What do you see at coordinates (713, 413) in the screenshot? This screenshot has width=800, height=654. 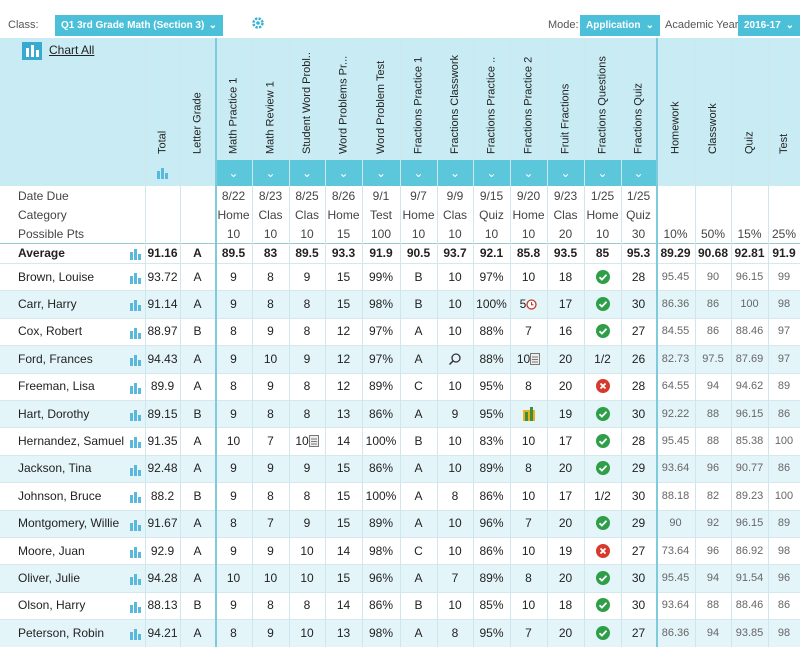 I see `cell: 88` at bounding box center [713, 413].